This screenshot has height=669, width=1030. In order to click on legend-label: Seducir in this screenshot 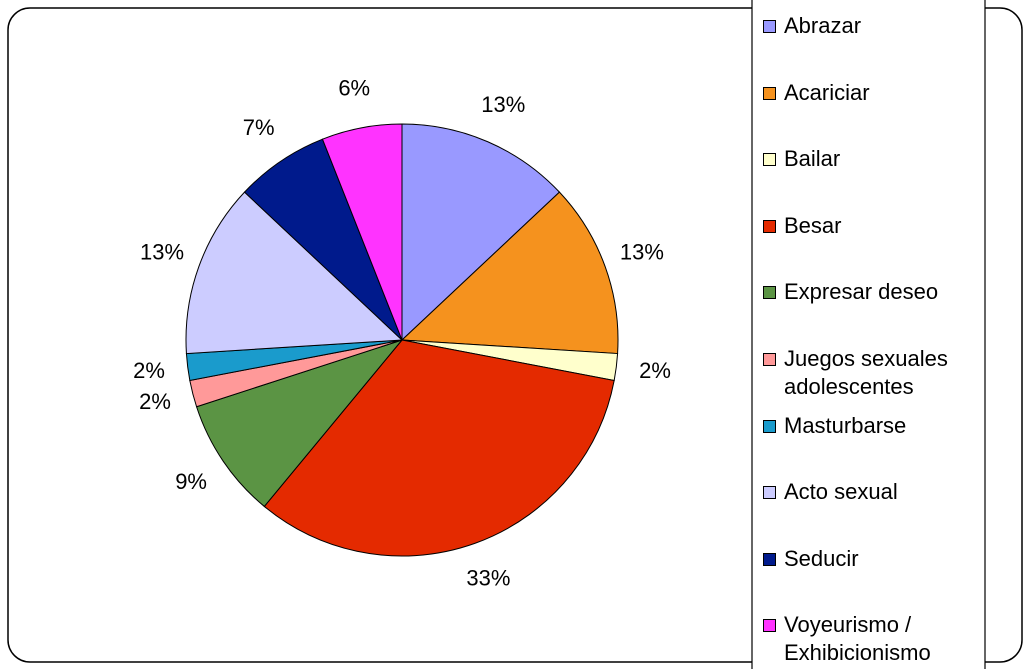, I will do `click(821, 558)`.